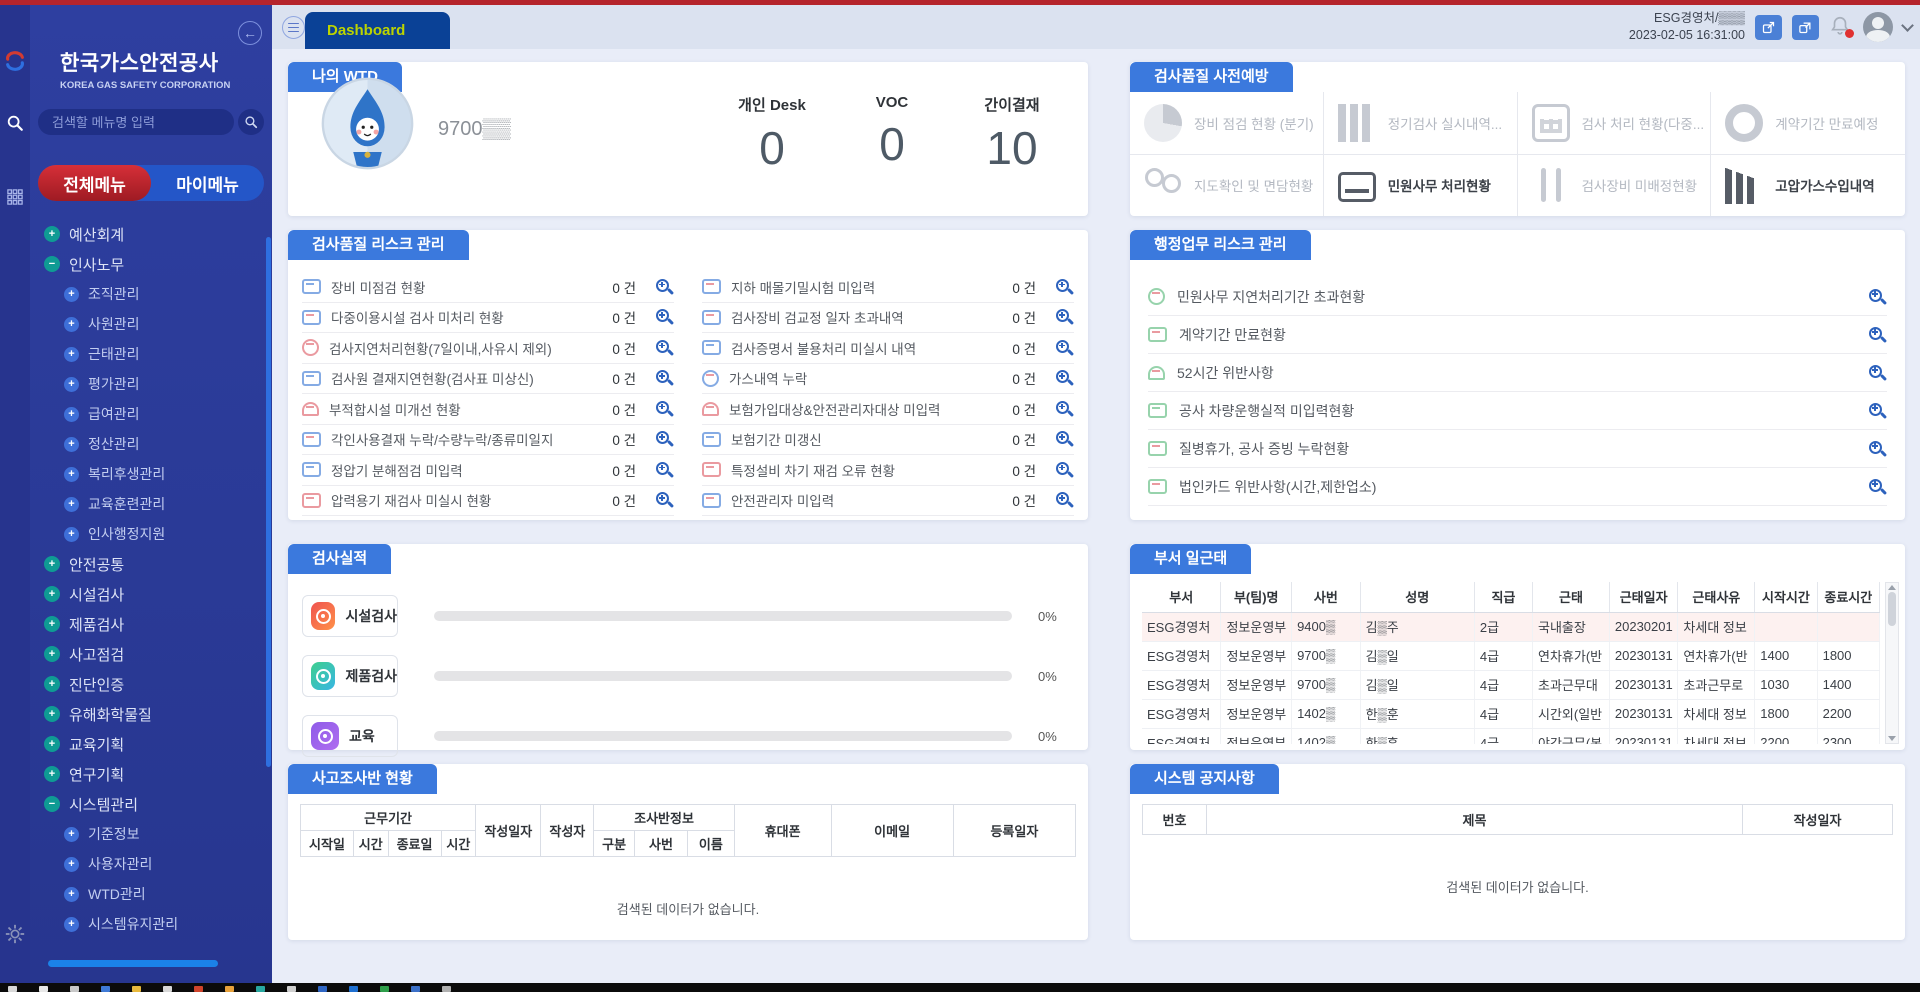 The height and width of the screenshot is (992, 1920). I want to click on sidebar-item-evaluation-mgmt: + 평가관리, so click(158, 384).